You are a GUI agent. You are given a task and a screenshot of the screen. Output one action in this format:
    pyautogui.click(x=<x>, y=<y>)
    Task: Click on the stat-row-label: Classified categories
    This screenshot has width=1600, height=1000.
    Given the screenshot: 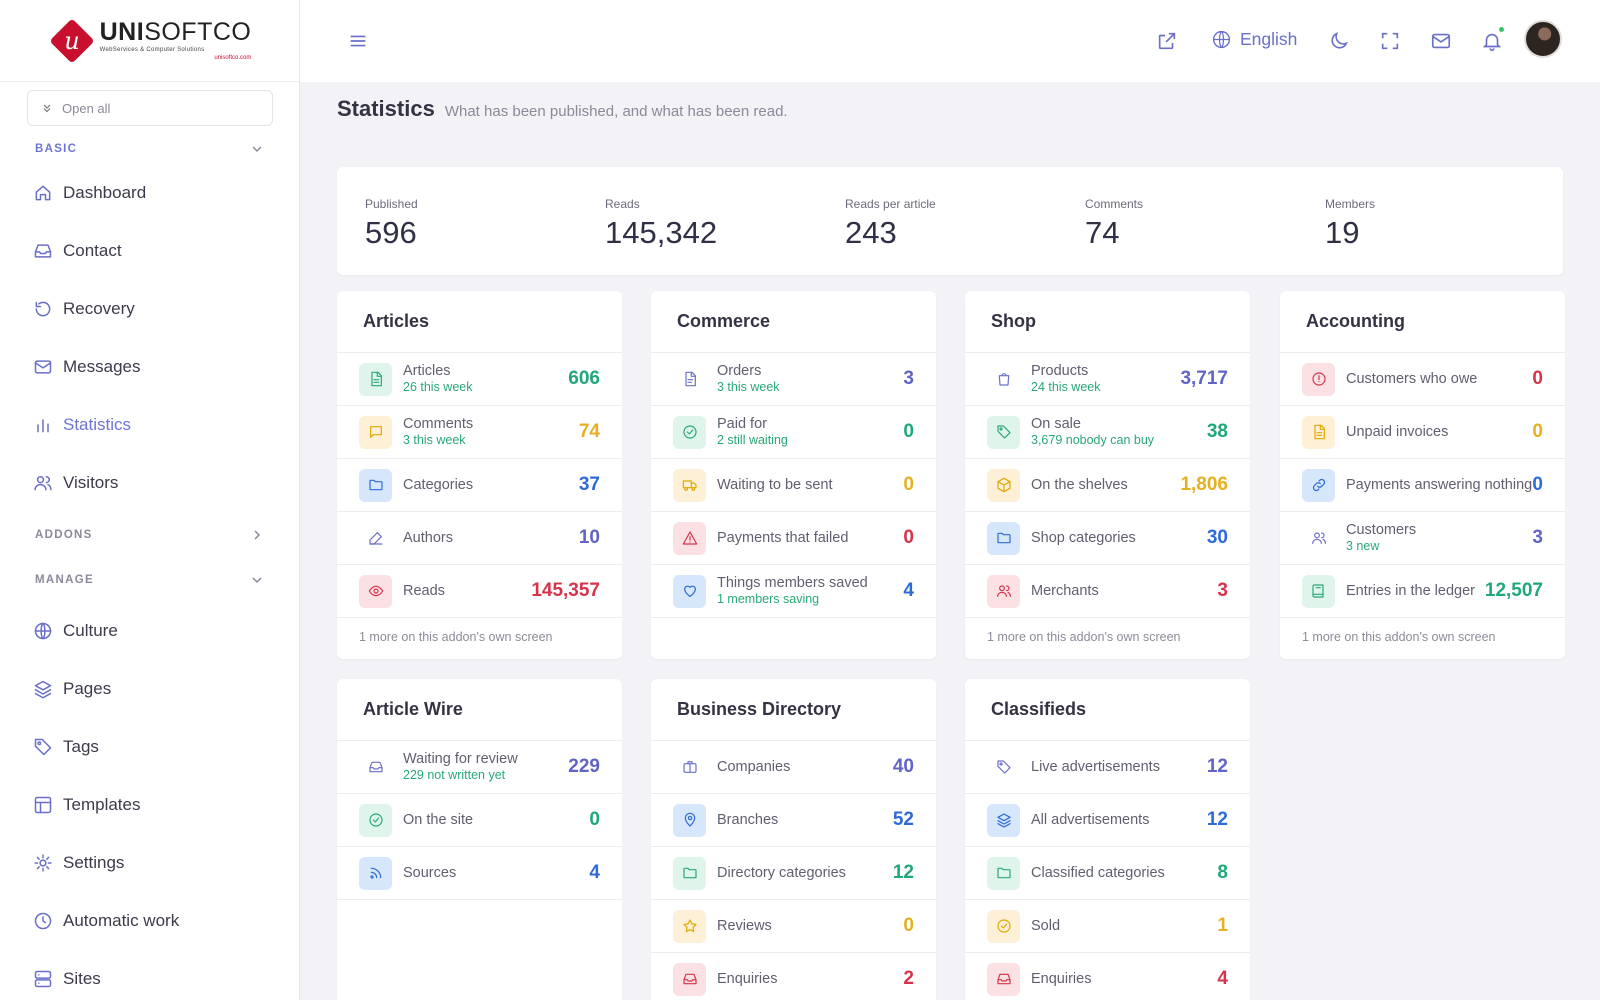 What is the action you would take?
    pyautogui.click(x=1098, y=872)
    